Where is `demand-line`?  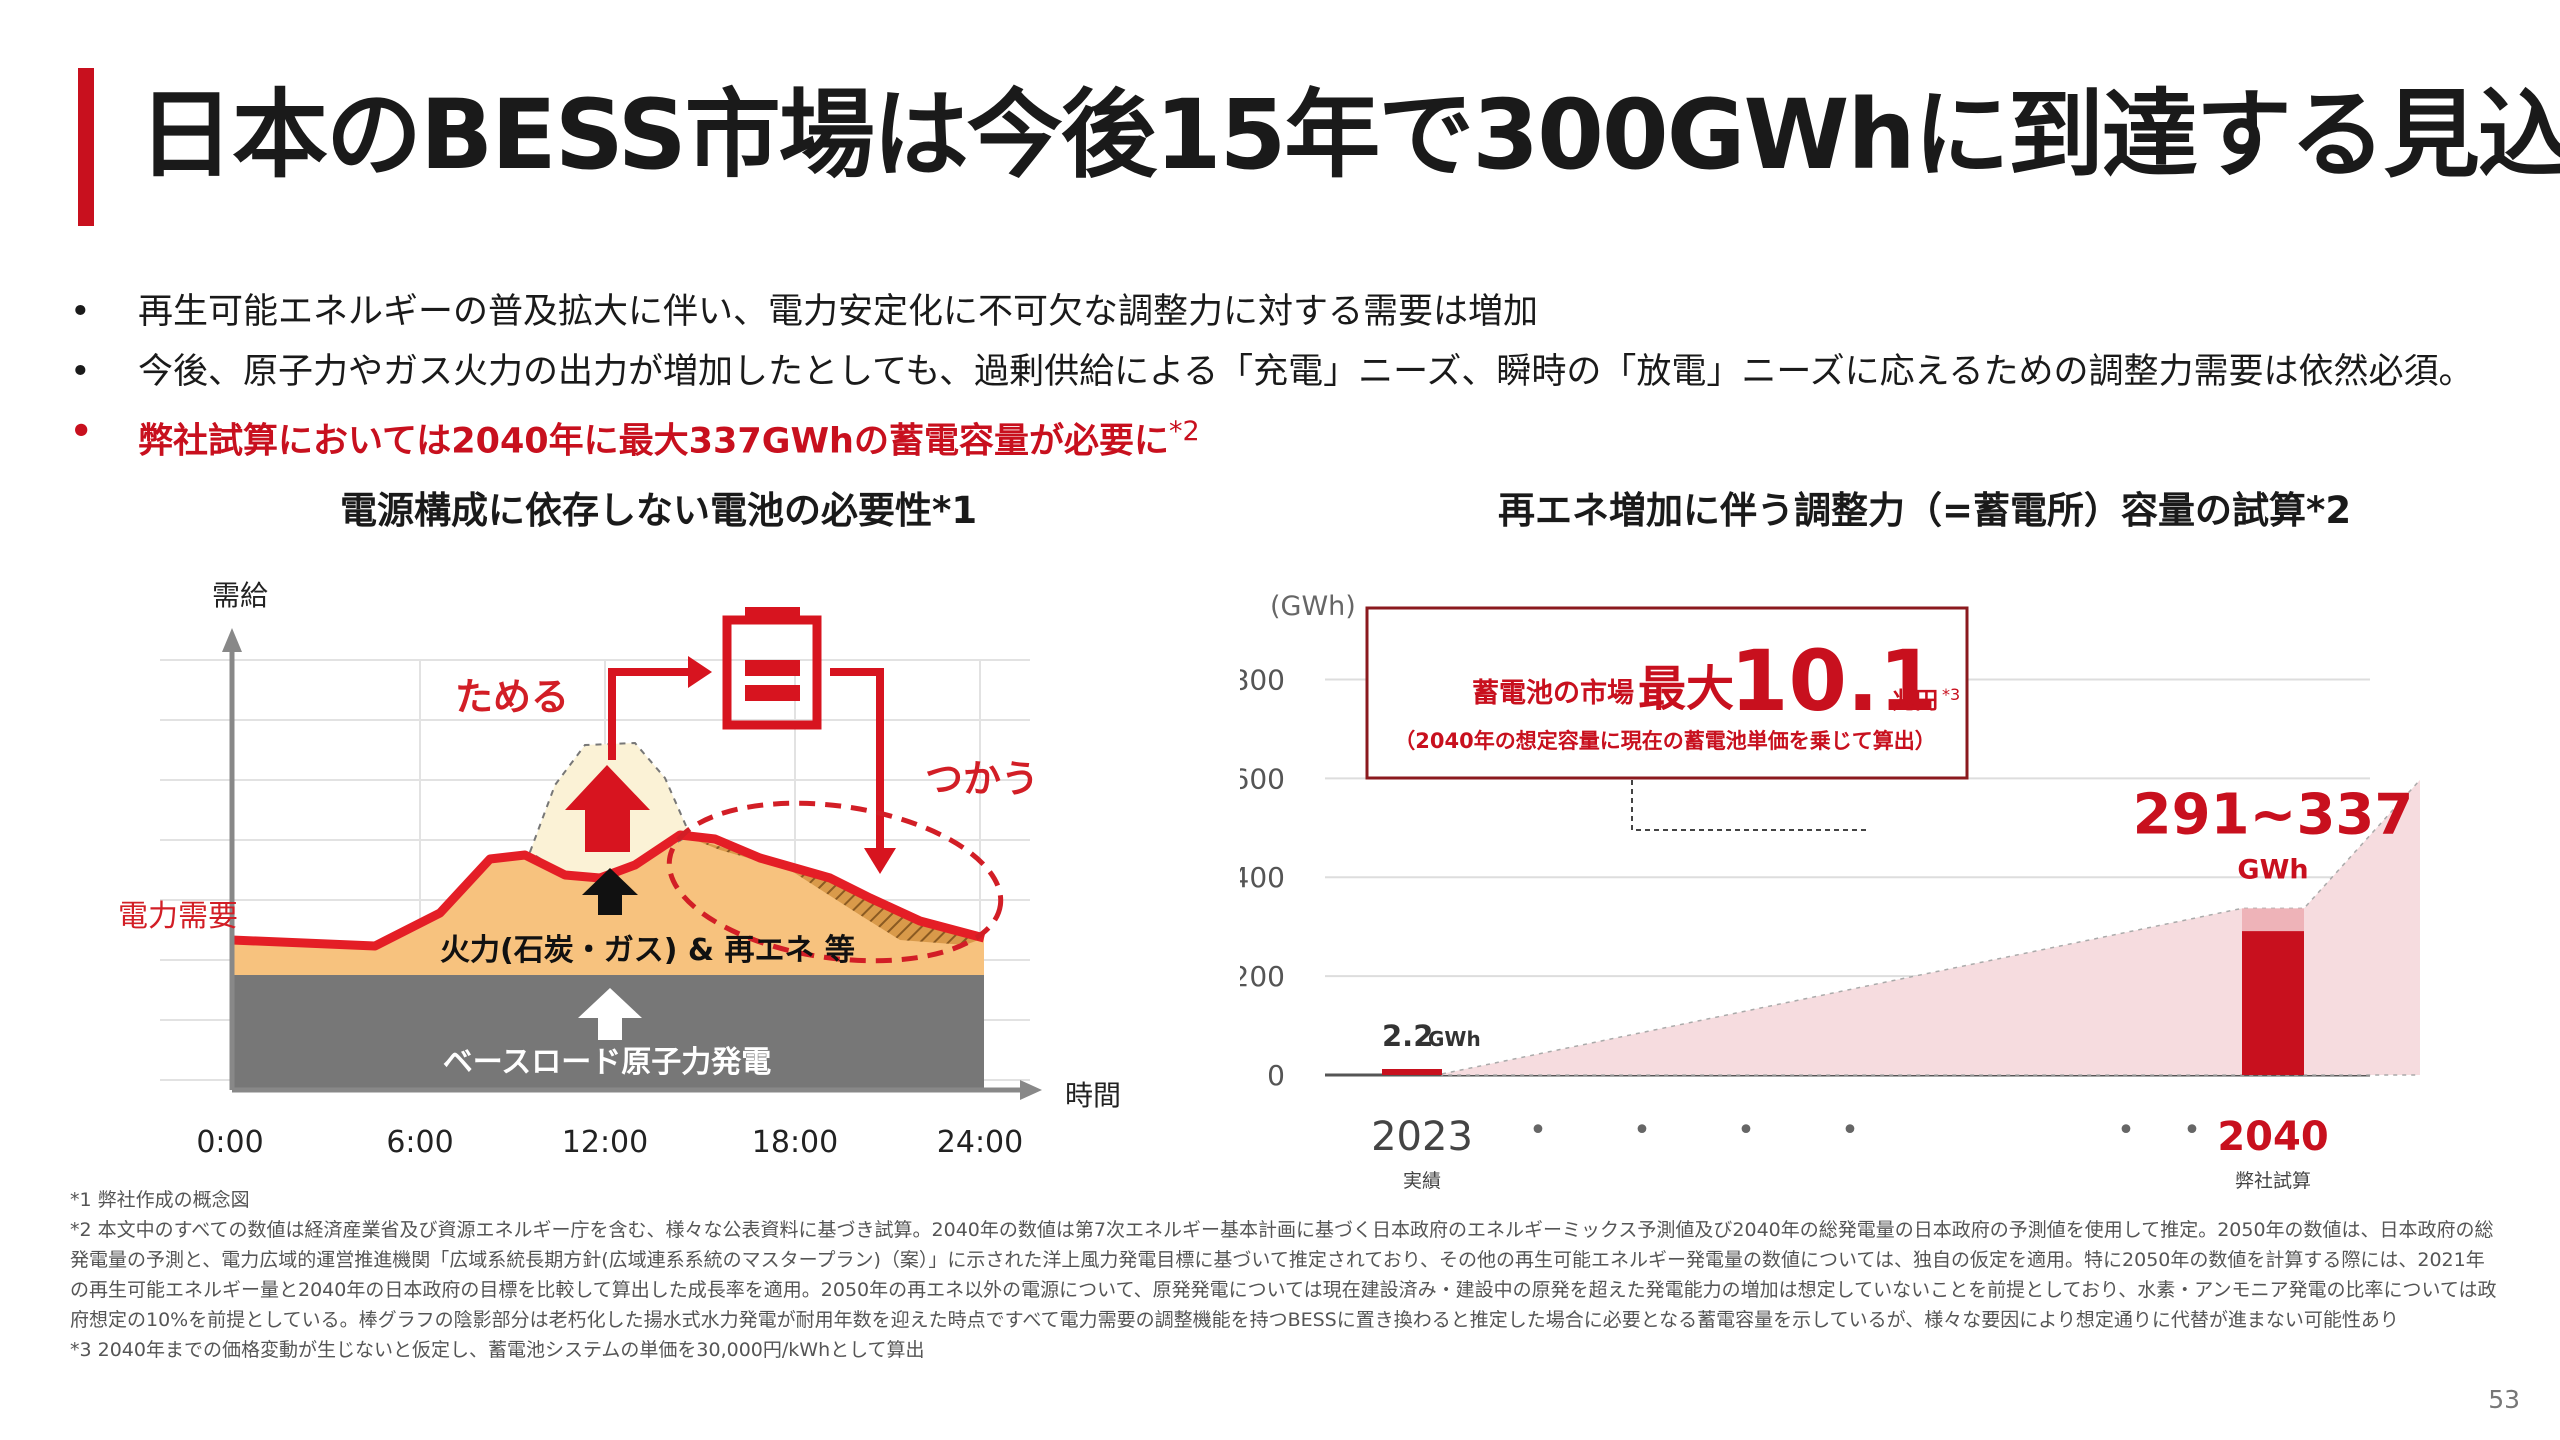
demand-line is located at coordinates (608, 890).